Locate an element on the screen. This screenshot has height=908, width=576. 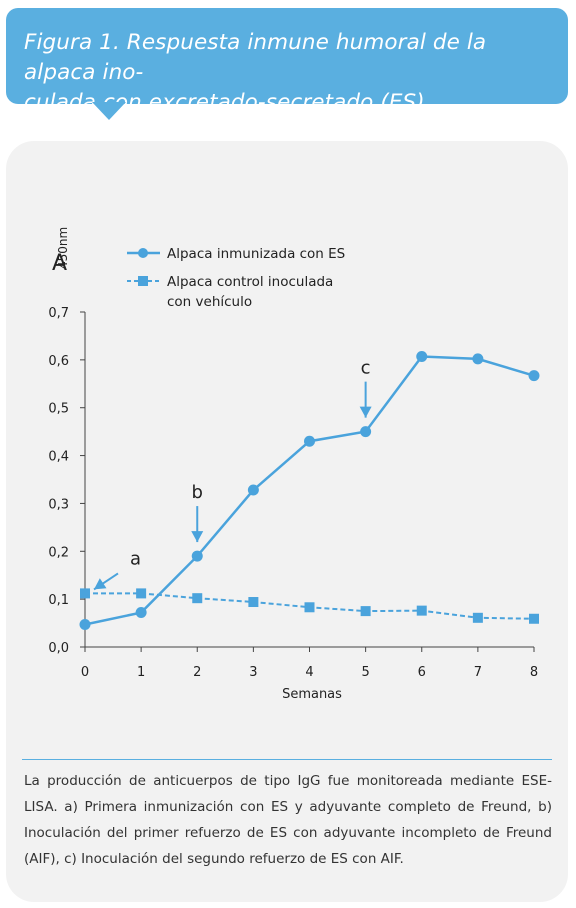
x-tick-label: 1 is located at coordinates (141, 672).